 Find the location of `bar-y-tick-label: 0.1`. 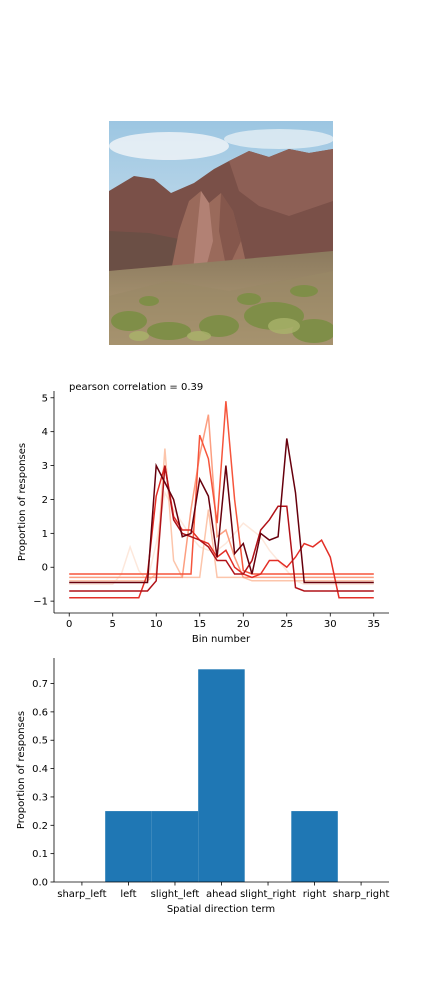

bar-y-tick-label: 0.1 is located at coordinates (40, 854).